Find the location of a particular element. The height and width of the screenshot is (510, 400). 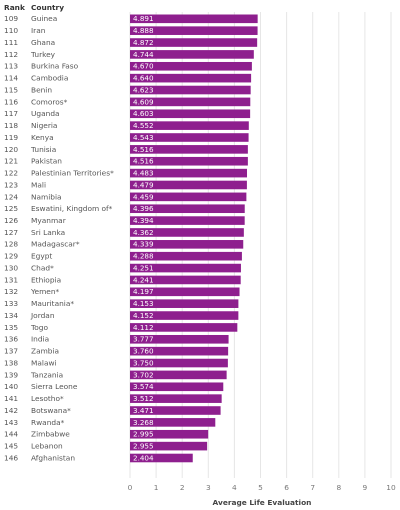

country-label: Malawi is located at coordinates (44, 362).